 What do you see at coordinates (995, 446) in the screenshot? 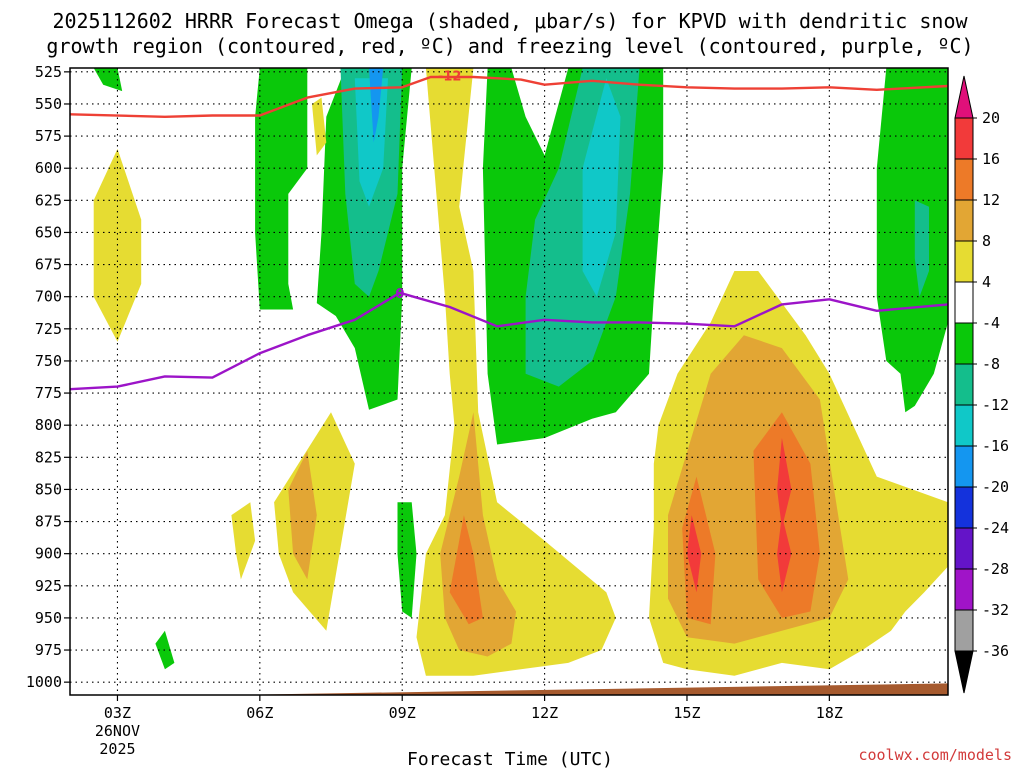
I see `colorbar-label: -16` at bounding box center [995, 446].